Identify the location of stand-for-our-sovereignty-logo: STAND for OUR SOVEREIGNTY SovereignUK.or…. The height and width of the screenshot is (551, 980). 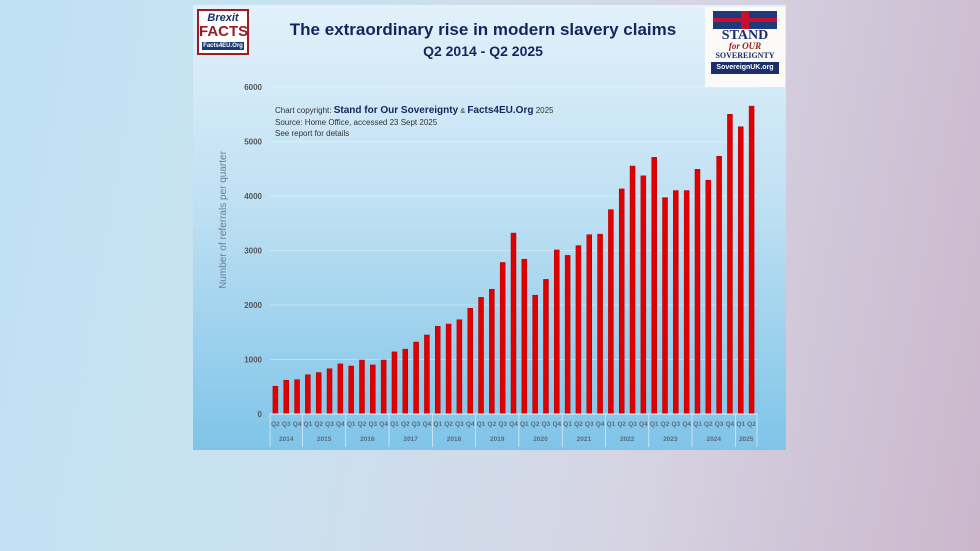
(745, 47).